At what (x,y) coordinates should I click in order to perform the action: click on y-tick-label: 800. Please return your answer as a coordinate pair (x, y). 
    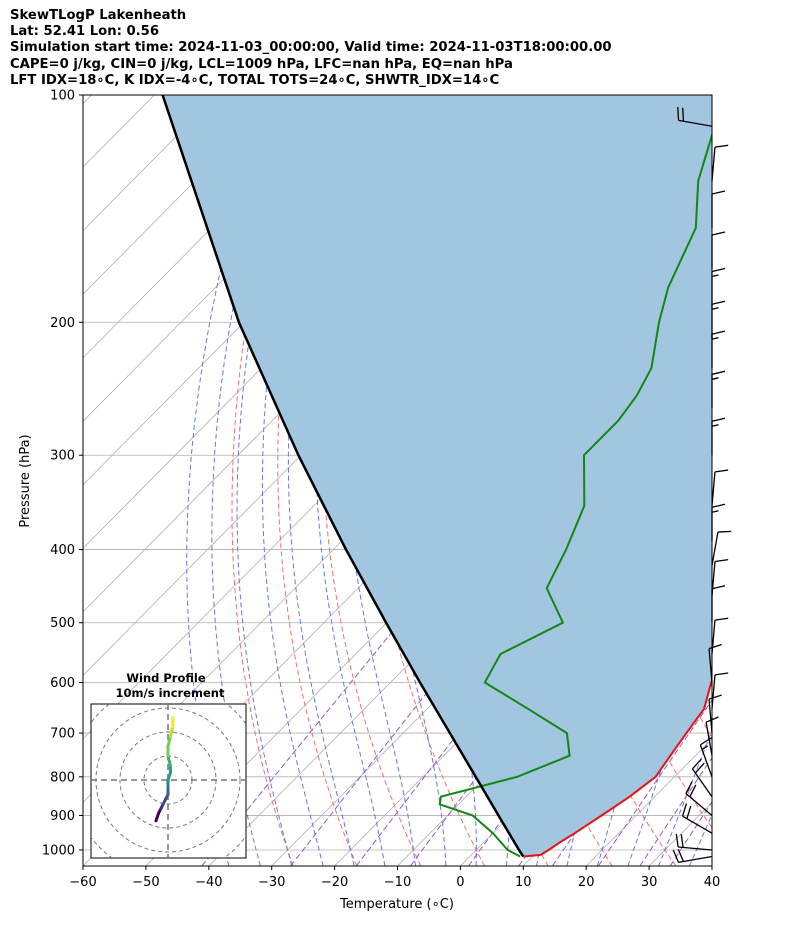
    Looking at the image, I should click on (62, 777).